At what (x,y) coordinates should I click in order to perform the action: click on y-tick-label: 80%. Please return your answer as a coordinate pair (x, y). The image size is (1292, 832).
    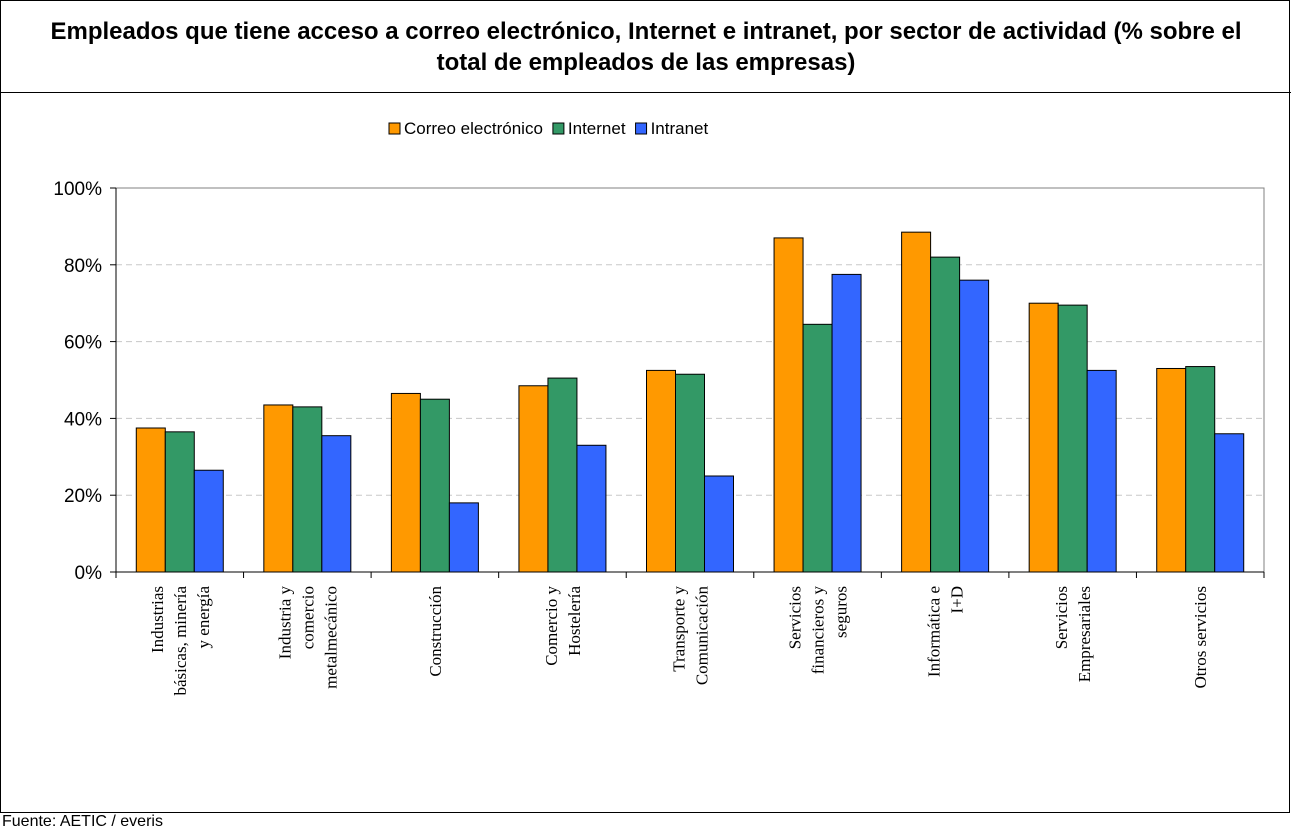
    Looking at the image, I should click on (83, 266).